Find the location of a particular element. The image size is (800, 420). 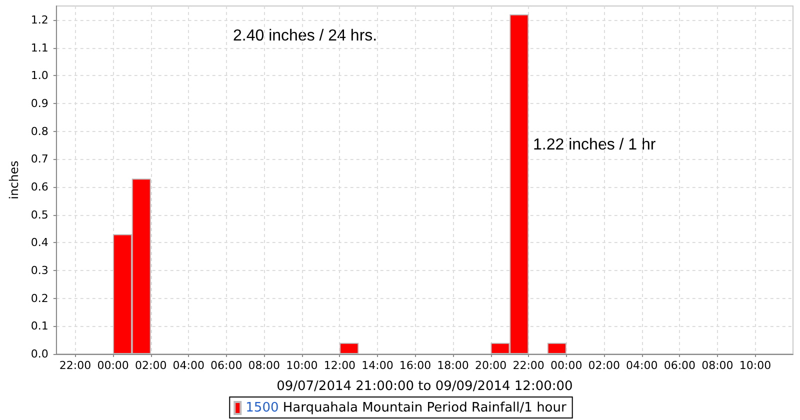

x-tick-label: 18:00 is located at coordinates (453, 365).